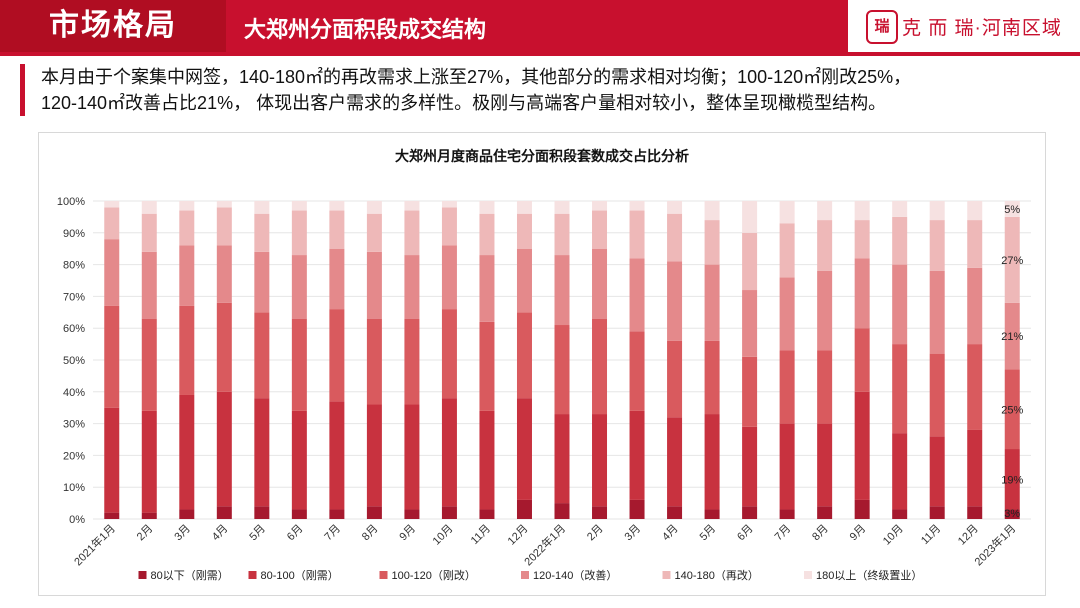 Image resolution: width=1080 pixels, height=608 pixels. I want to click on page-subtitle: 大郑州分面积段成交结构, so click(365, 29).